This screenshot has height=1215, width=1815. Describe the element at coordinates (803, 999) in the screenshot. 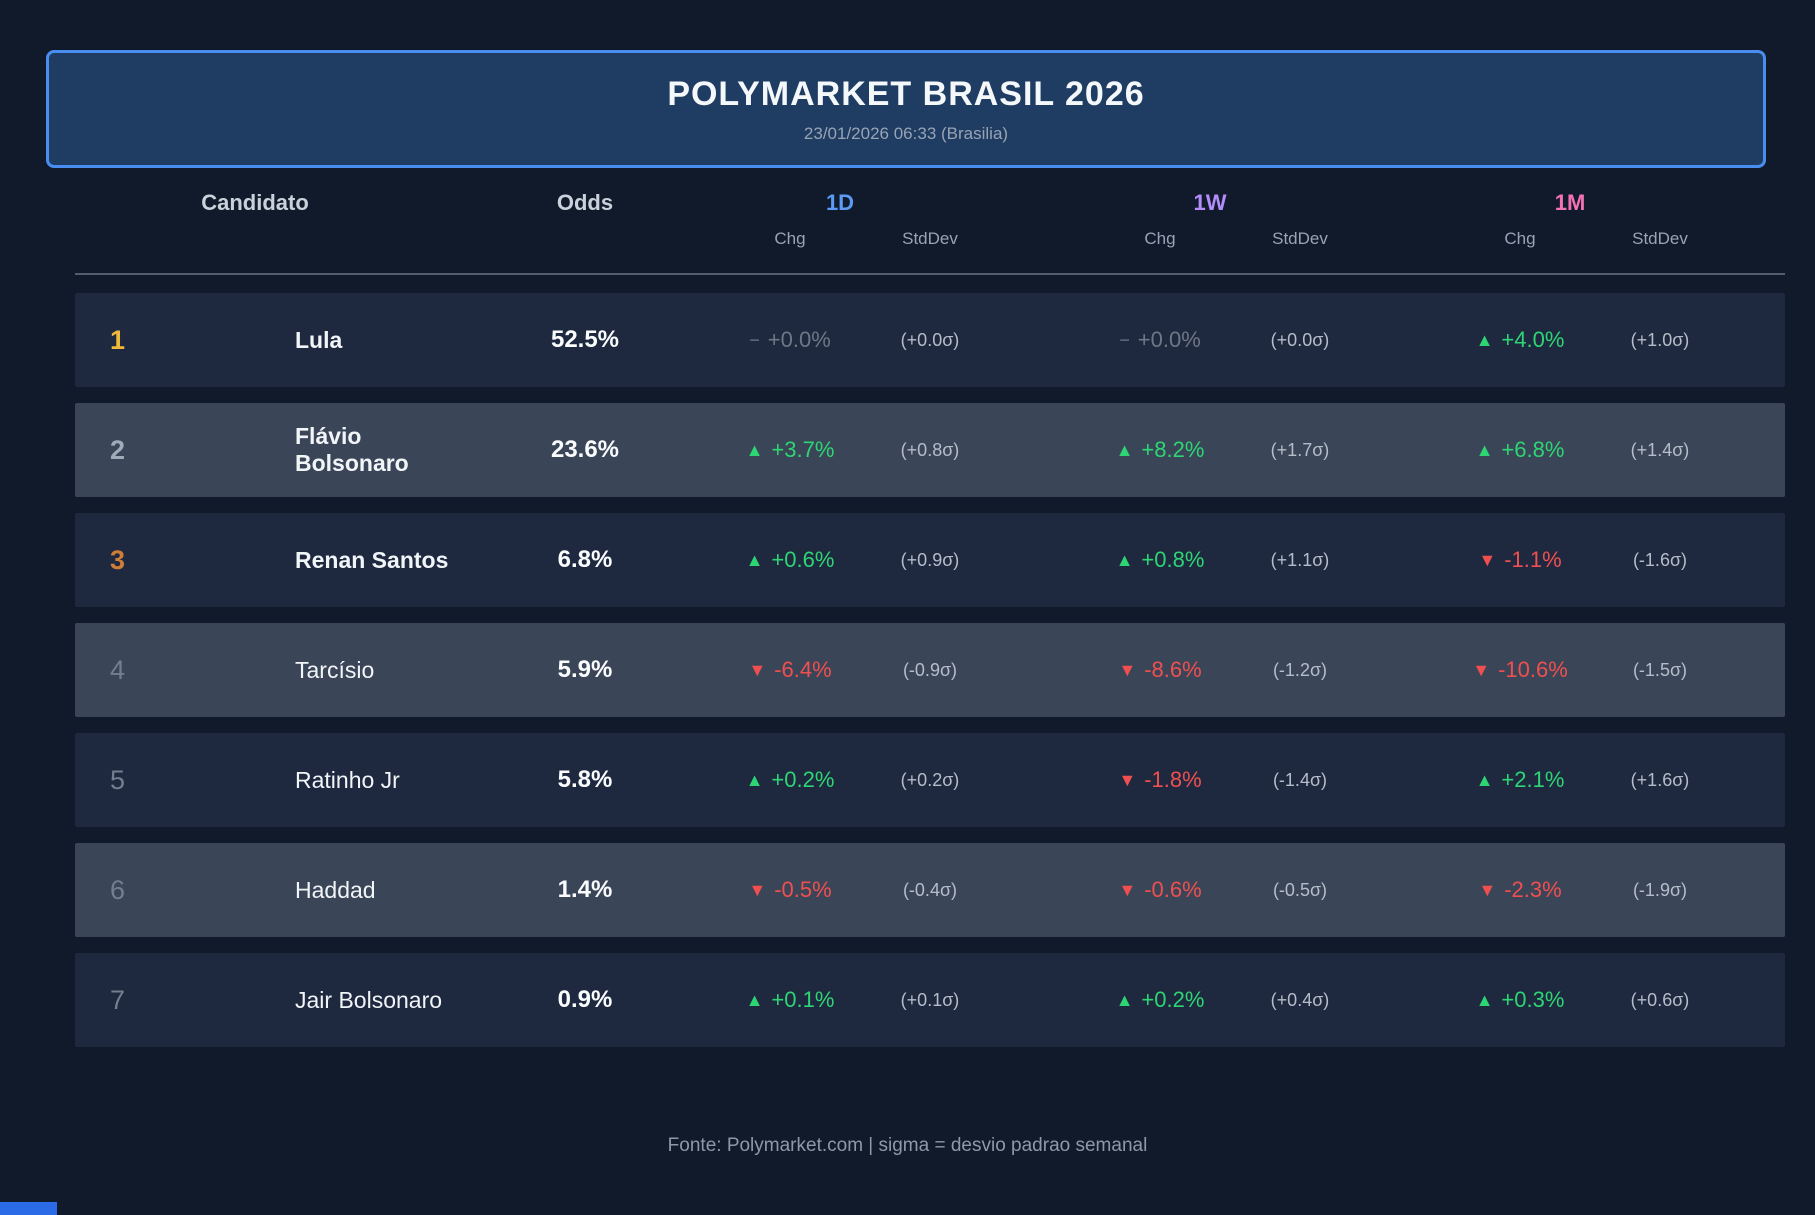

I see `chg-value: +0.1%` at that location.